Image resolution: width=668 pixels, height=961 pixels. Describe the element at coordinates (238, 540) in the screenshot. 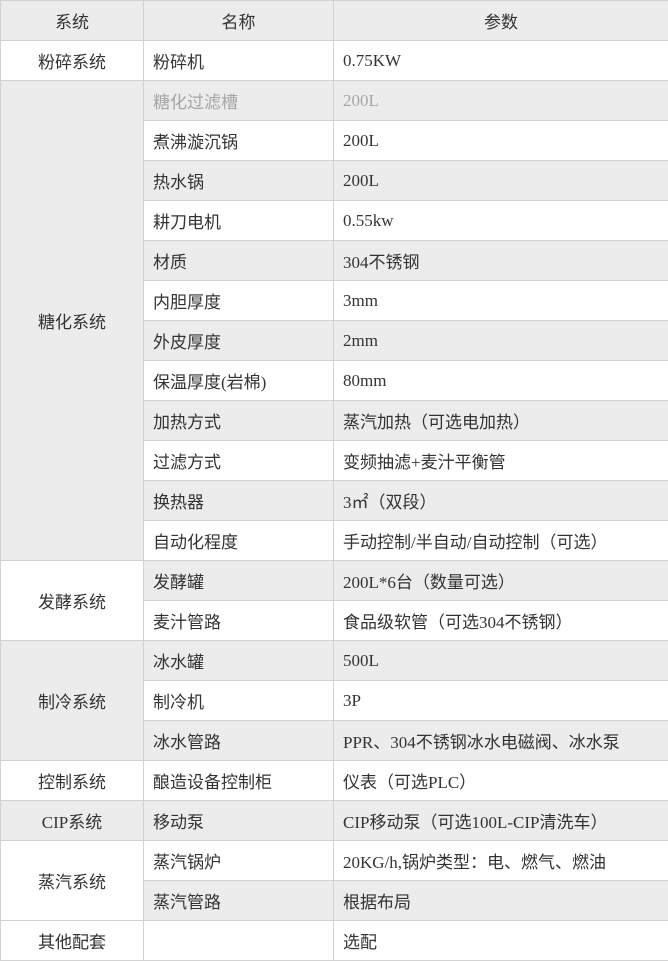

I see `name-cell: 自动化程度` at that location.